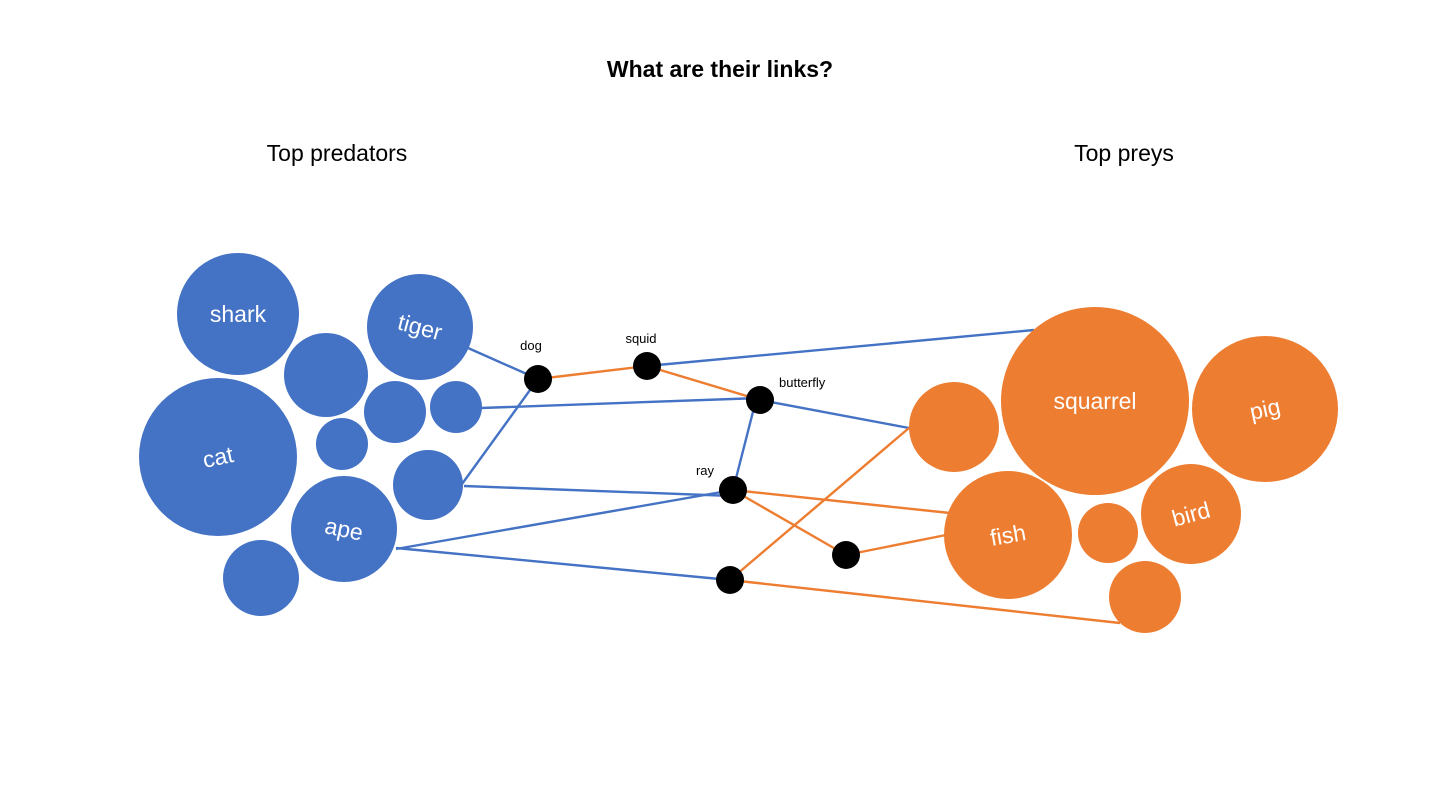  What do you see at coordinates (598, 491) in the screenshot?
I see `link-bubble-ray` at bounding box center [598, 491].